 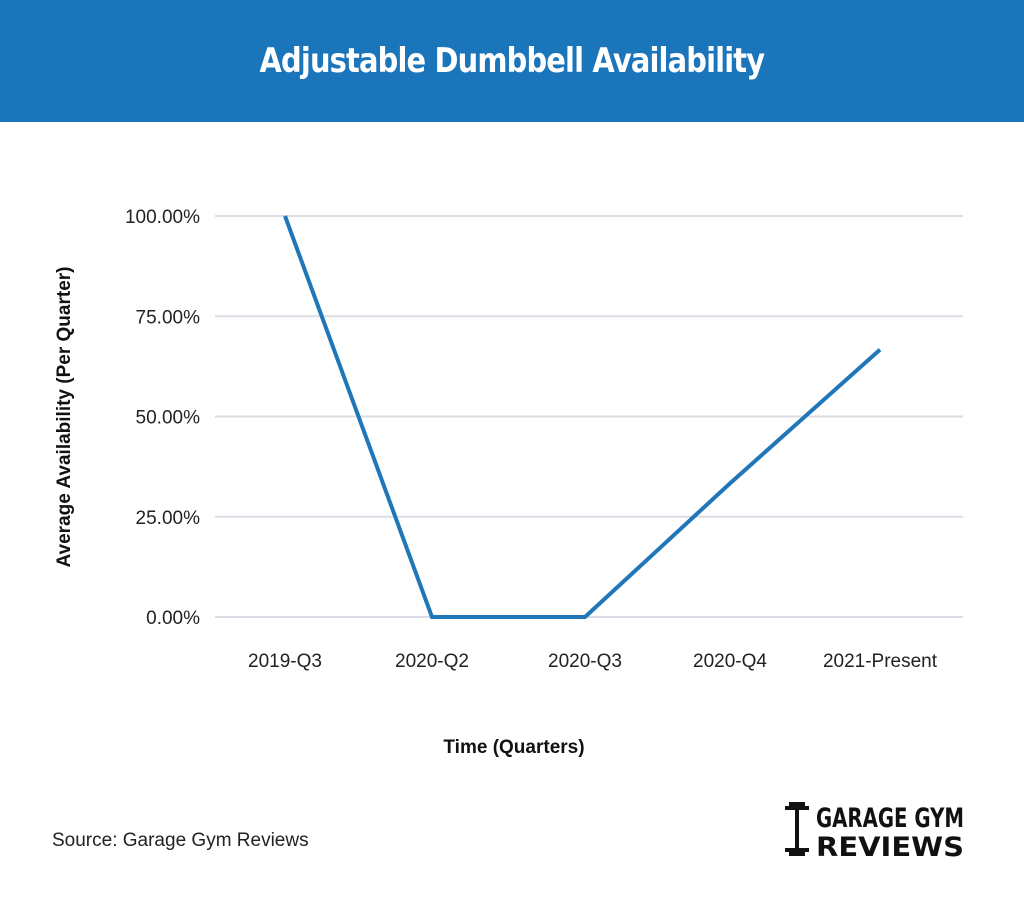 What do you see at coordinates (168, 518) in the screenshot?
I see `y-tick-label: 25.00%` at bounding box center [168, 518].